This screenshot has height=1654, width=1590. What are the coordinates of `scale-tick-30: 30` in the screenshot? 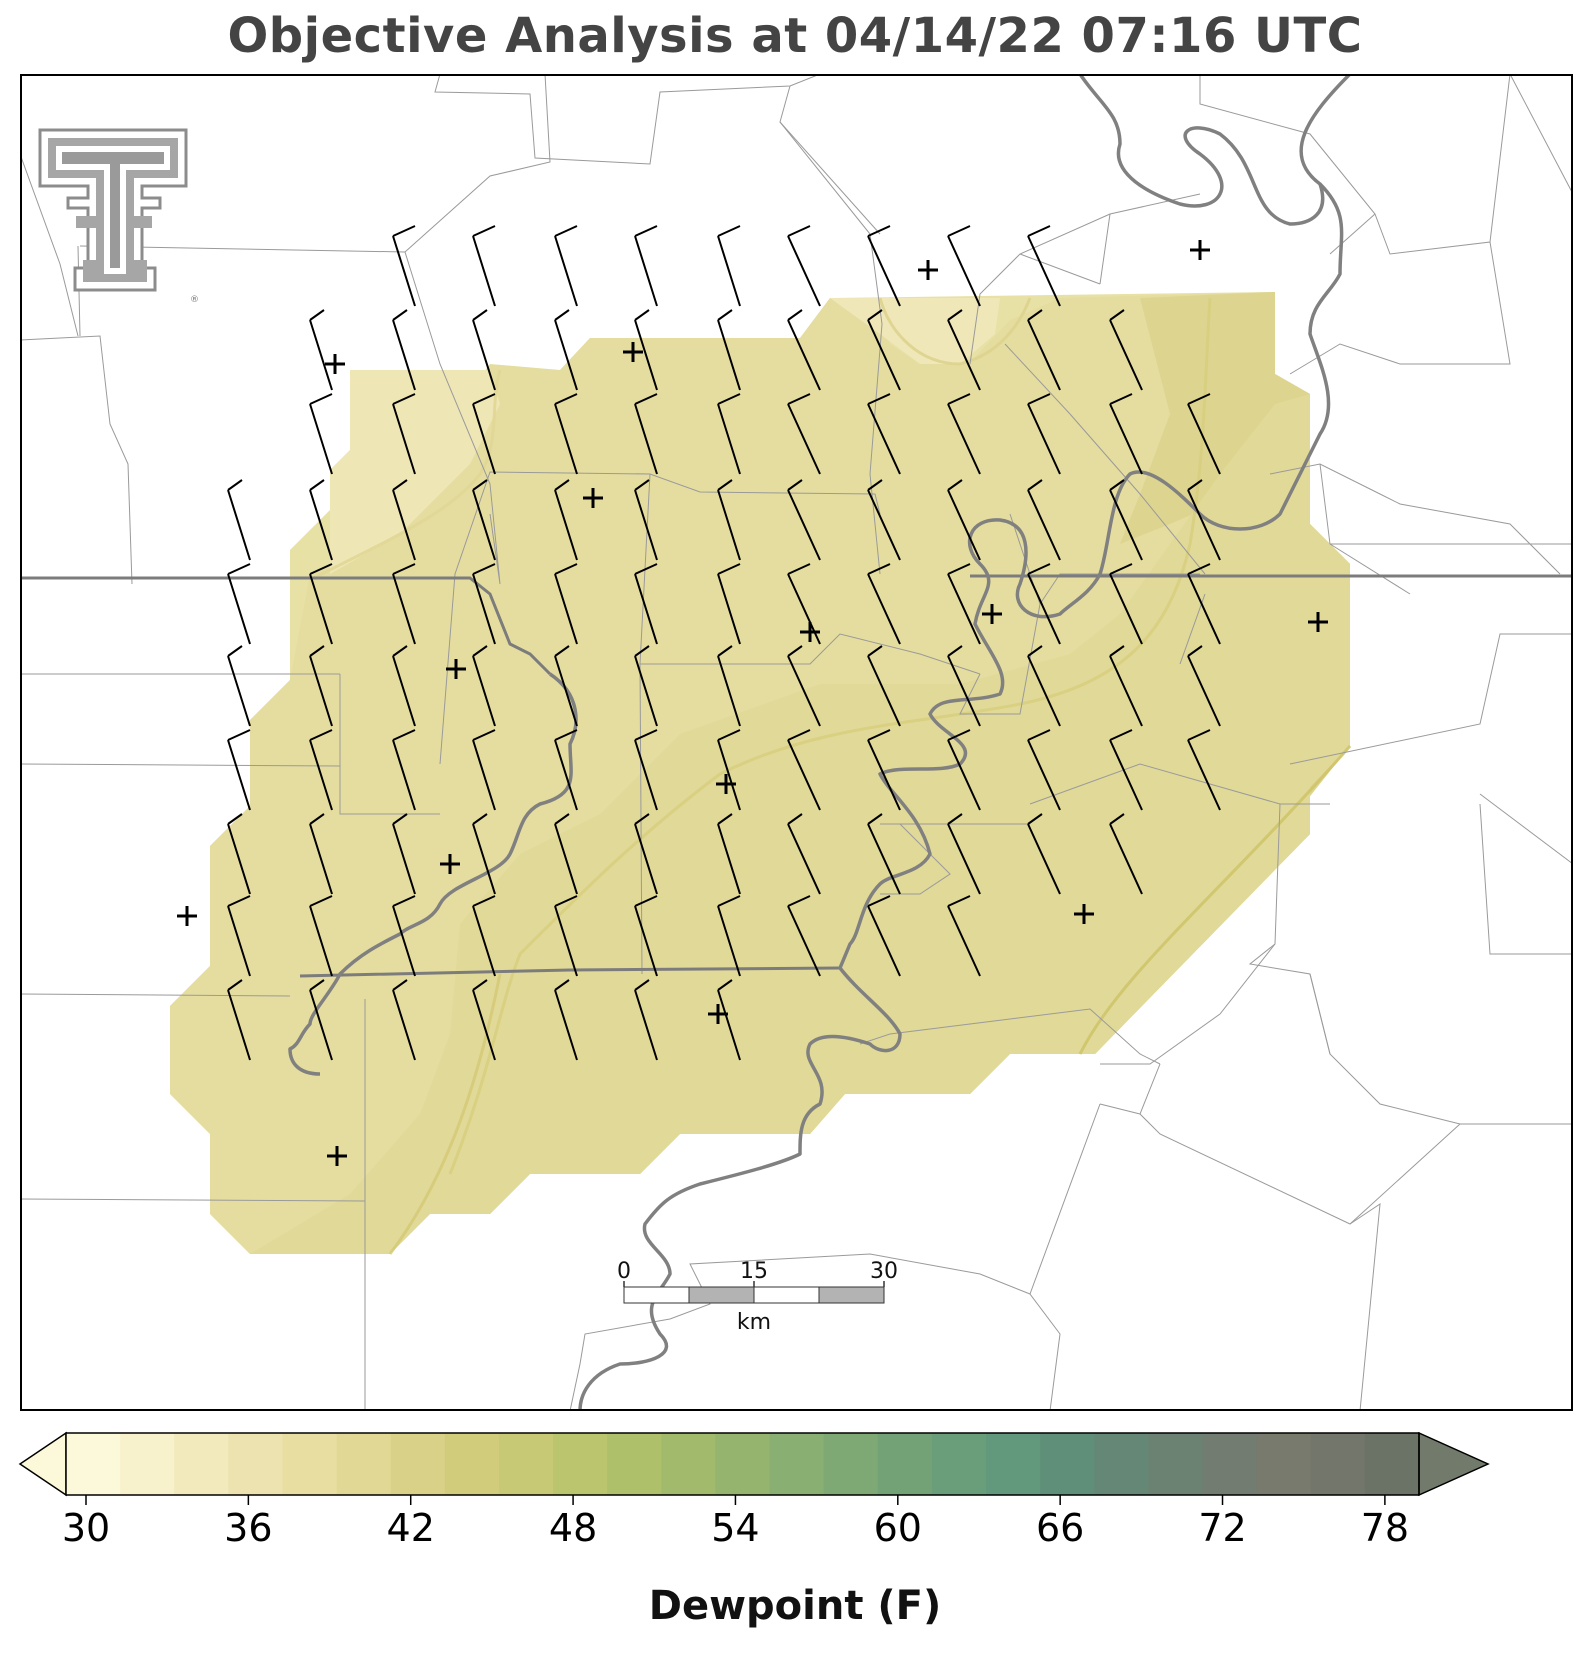 It's located at (884, 1271).